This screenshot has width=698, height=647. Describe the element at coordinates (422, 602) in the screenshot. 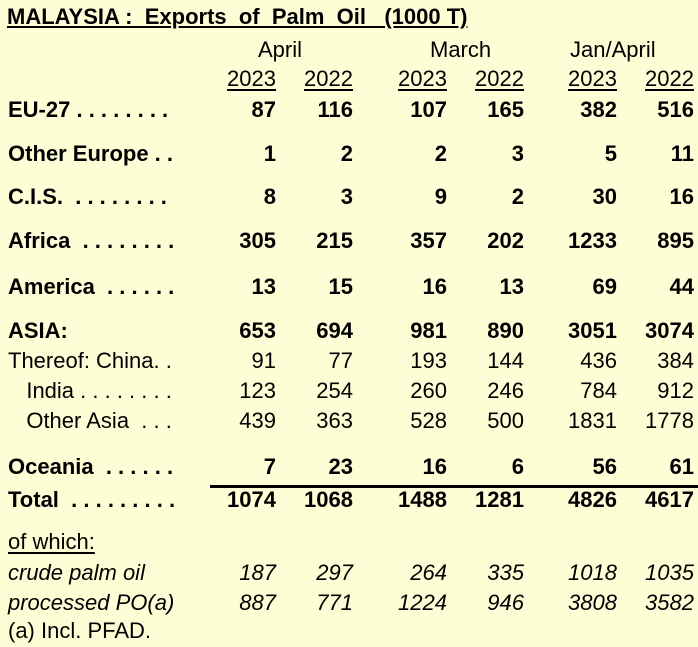

I see `cell: 1224` at that location.